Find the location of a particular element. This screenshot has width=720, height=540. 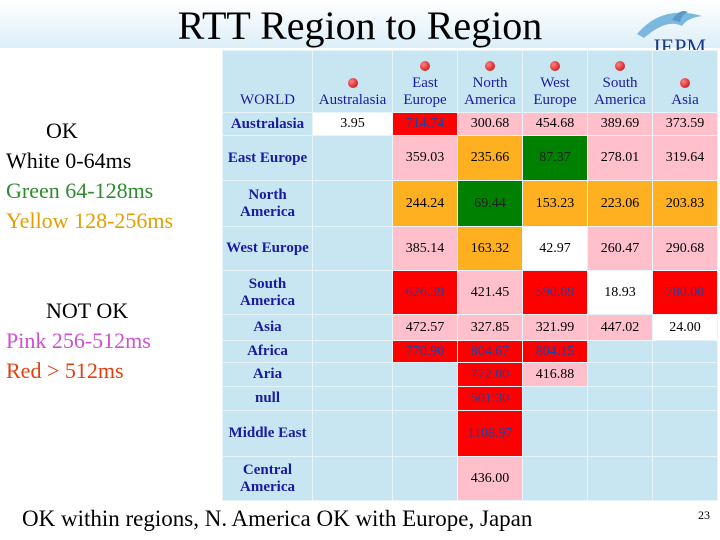

table-cell: 69.44 is located at coordinates (490, 203).